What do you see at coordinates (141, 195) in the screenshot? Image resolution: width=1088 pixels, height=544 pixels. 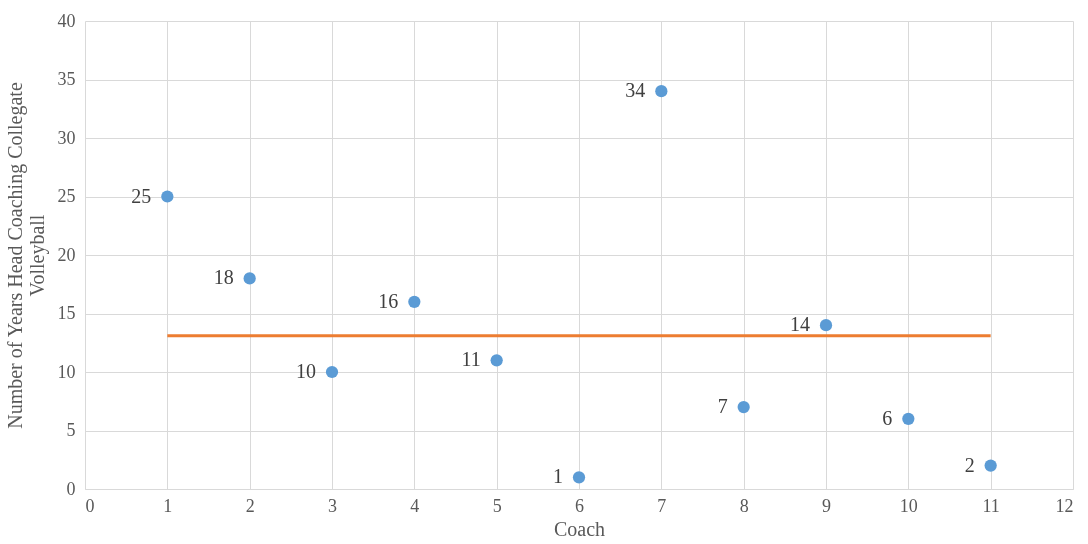 I see `data-label: 25` at bounding box center [141, 195].